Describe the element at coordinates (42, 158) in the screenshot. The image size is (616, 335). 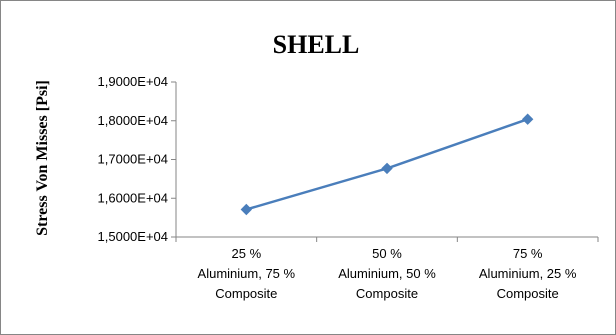
I see `y-axis-label: Stress Von Misses [Psi]` at that location.